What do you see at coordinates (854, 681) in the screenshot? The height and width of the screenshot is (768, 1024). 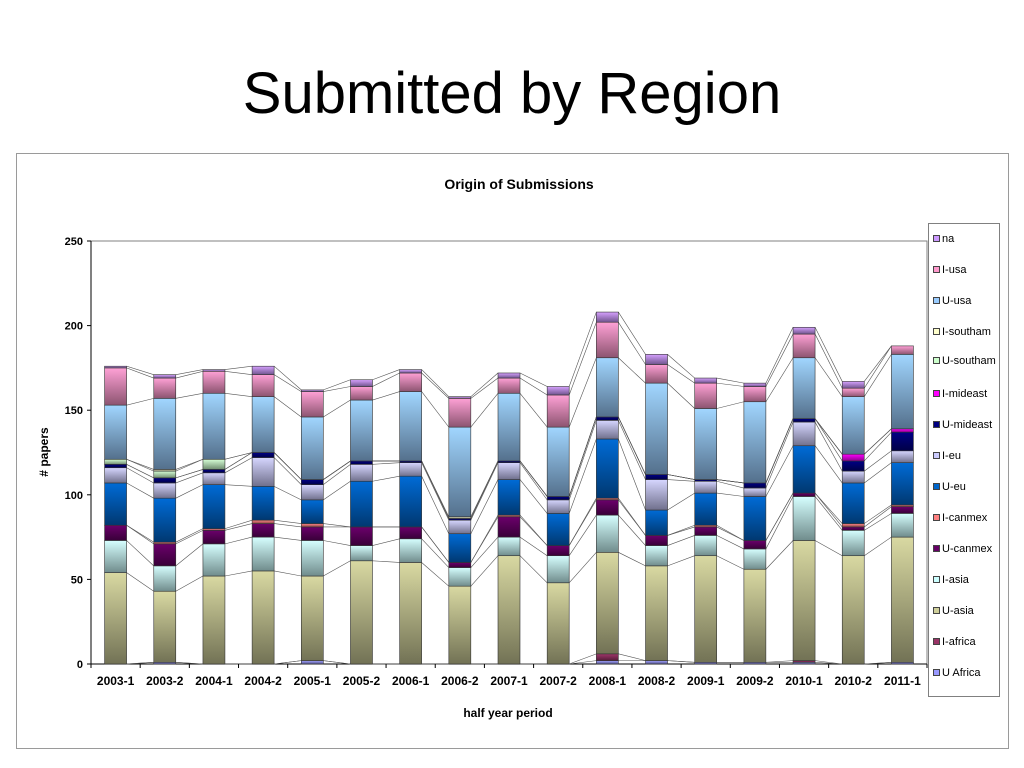 I see `x-tick-label: 2010-2` at bounding box center [854, 681].